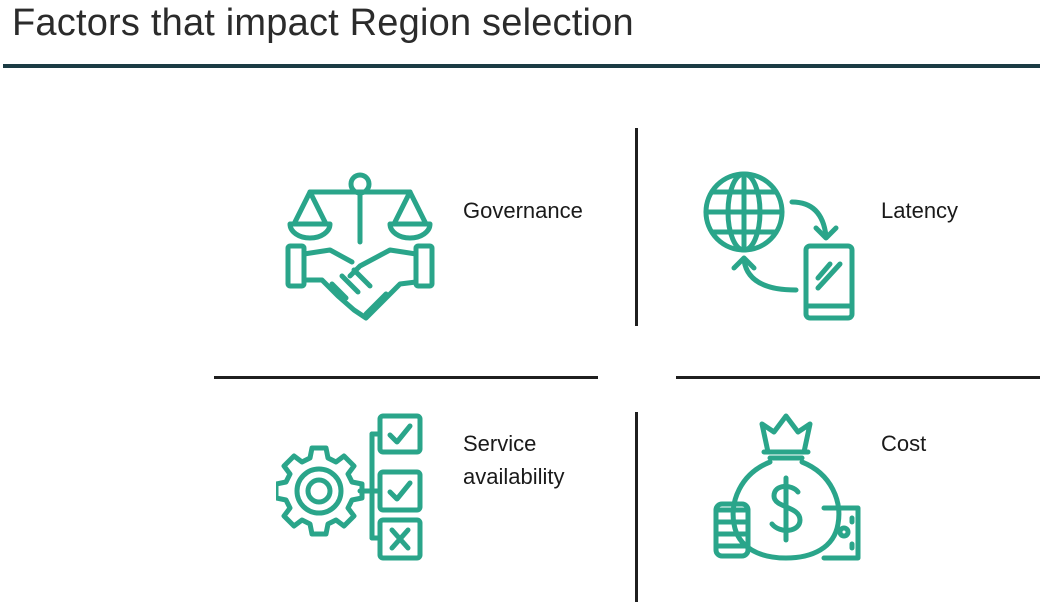 This screenshot has height=603, width=1040. I want to click on globe-phone-icon, so click(780, 246).